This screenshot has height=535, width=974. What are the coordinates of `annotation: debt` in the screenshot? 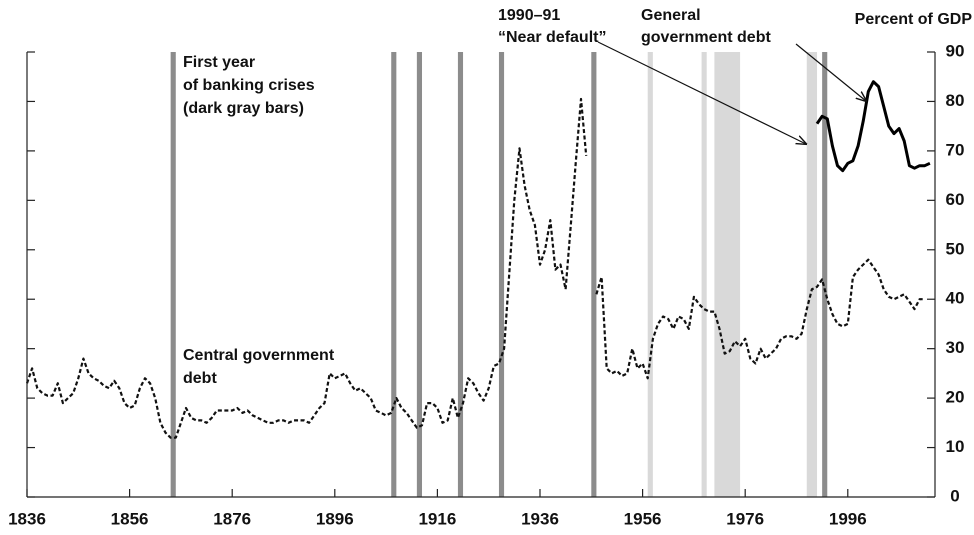 It's located at (200, 378).